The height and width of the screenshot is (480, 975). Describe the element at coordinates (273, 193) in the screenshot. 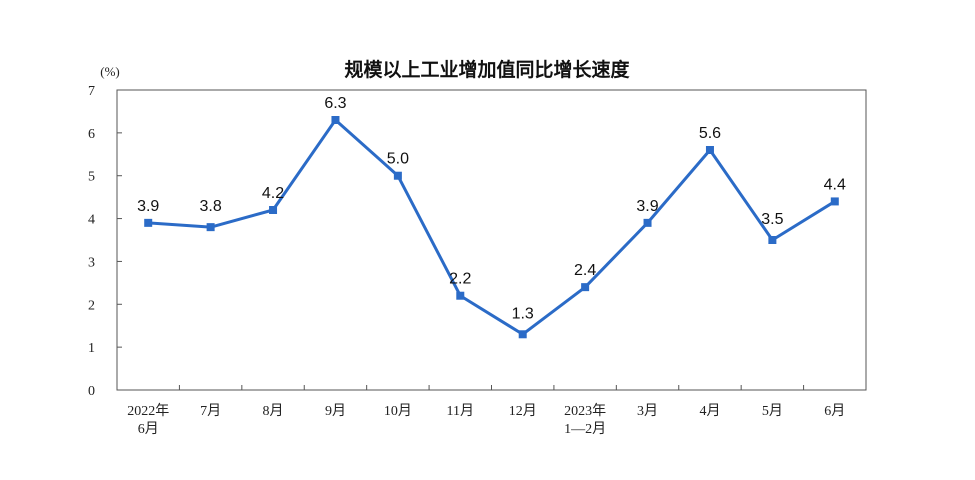

I see `data-label: 4.2` at that location.